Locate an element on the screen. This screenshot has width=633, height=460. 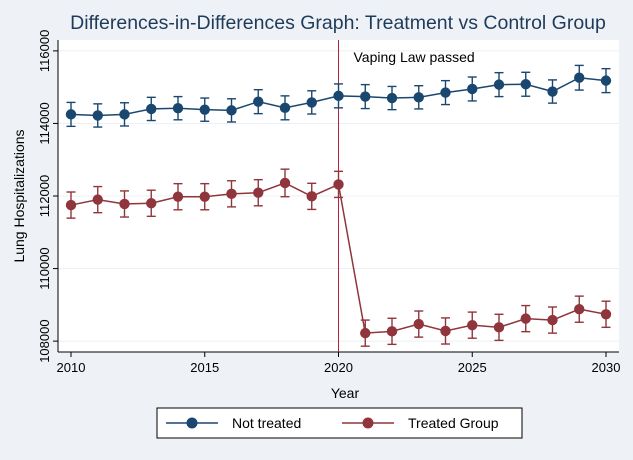
legend-label-treated-group: Treated Group is located at coordinates (453, 423).